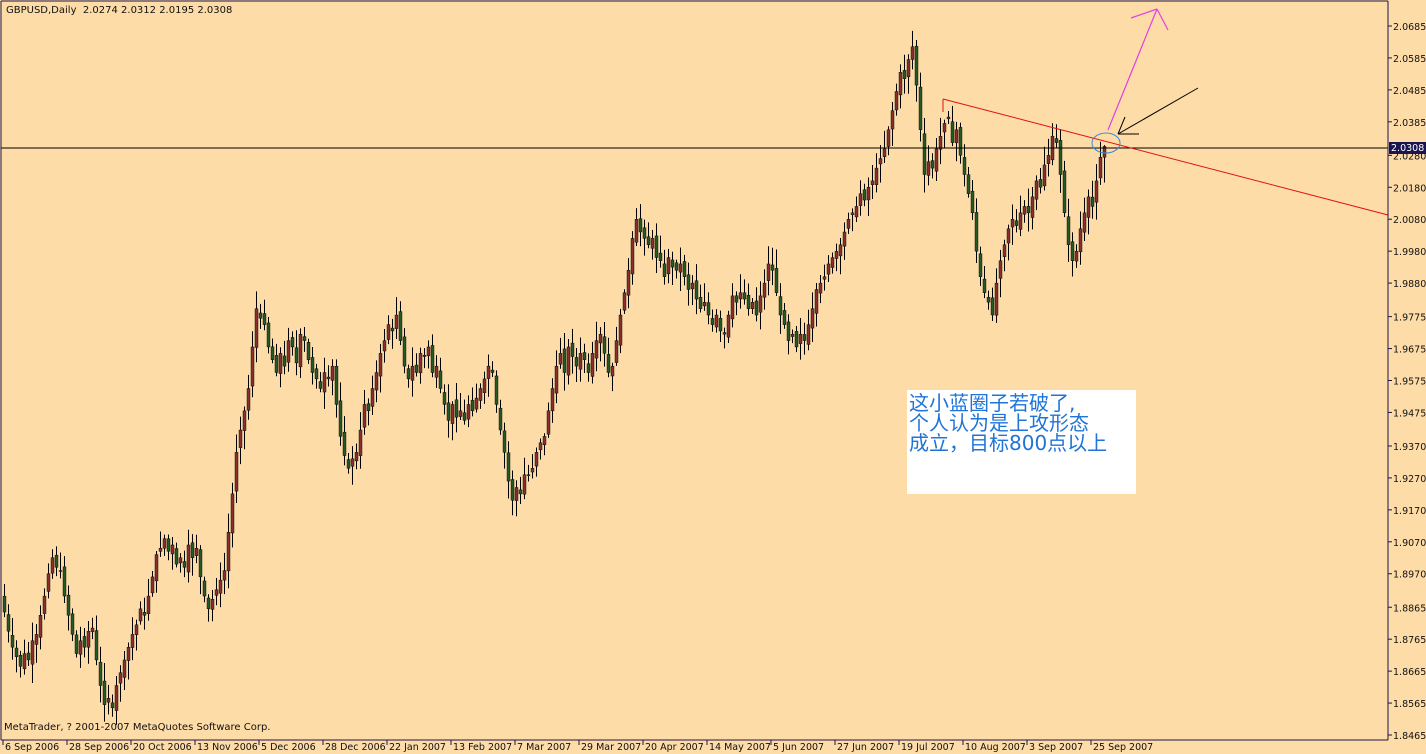 Image resolution: width=1426 pixels, height=754 pixels. I want to click on annotation-note: 这小蓝圈子若破了, 个人认为是上攻形态 成立，目标800点以上, so click(1021, 442).